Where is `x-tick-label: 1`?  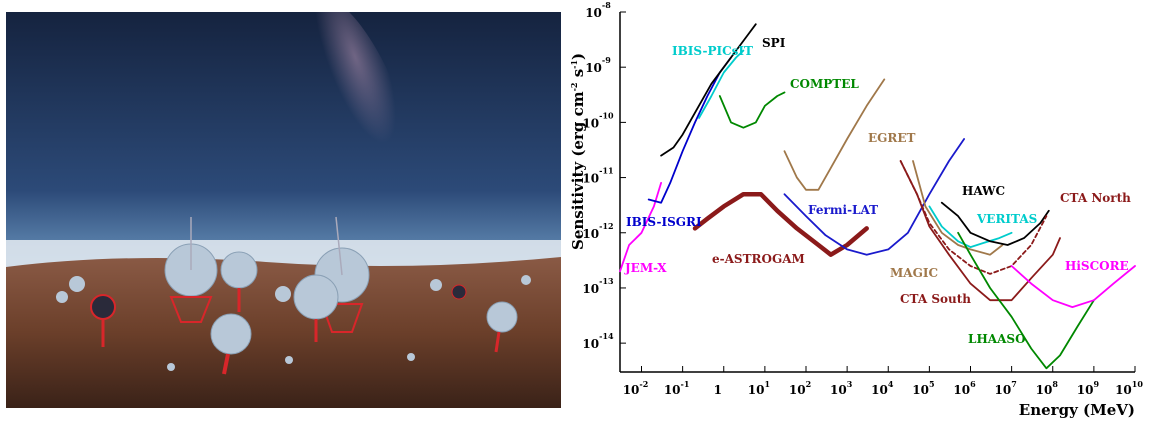 x-tick-label: 1 is located at coordinates (718, 390).